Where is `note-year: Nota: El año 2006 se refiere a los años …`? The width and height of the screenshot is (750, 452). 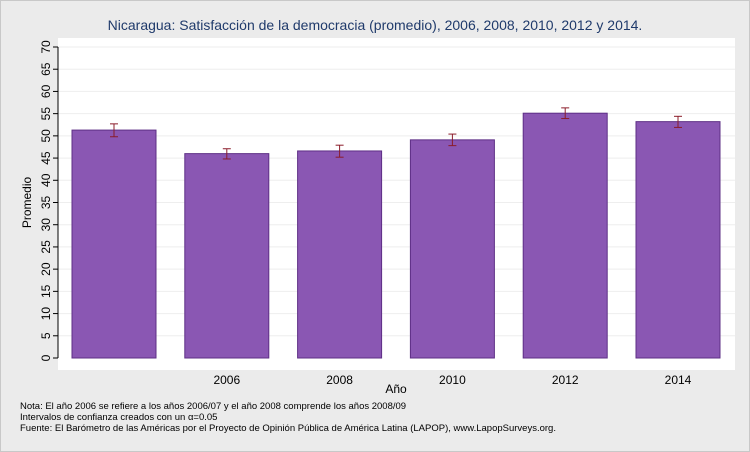 note-year: Nota: El año 2006 se refiere a los años … is located at coordinates (213, 406).